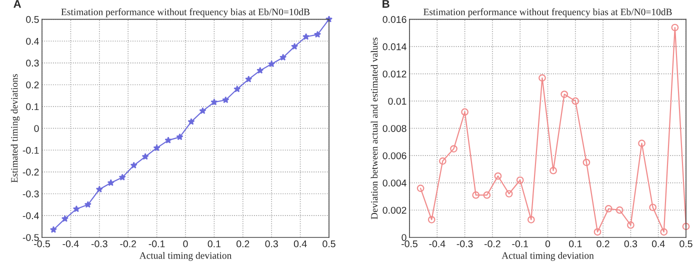  What do you see at coordinates (30, 150) in the screenshot?
I see `y-tick-label: -0.1` at bounding box center [30, 150].